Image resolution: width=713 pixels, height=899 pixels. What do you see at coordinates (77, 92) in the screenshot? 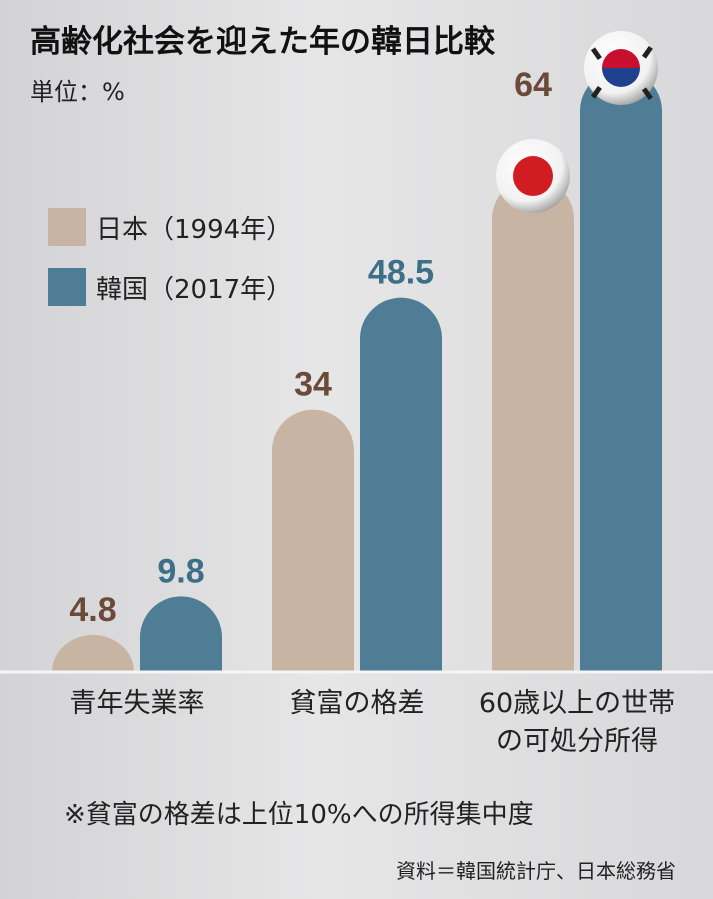
I see `unit-label: 単位：%` at bounding box center [77, 92].